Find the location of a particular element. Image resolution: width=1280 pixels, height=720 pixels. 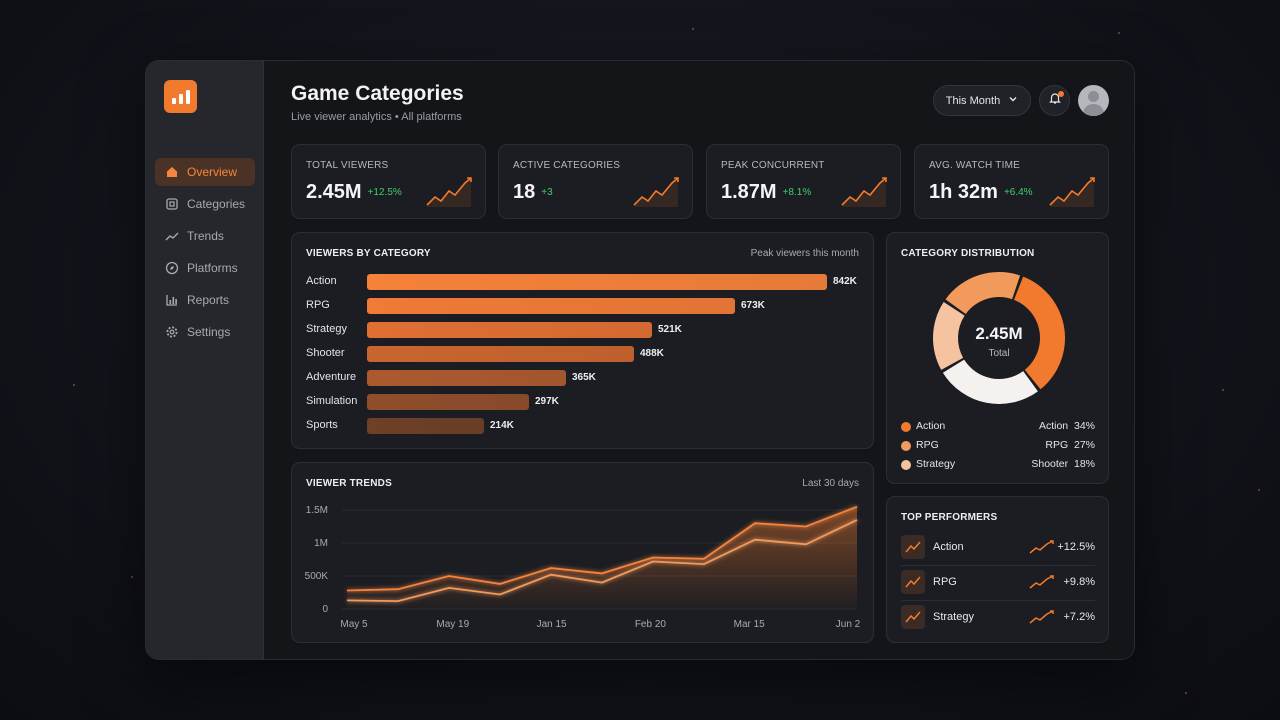

top-performer-item: RPG +9.8% is located at coordinates (998, 583).